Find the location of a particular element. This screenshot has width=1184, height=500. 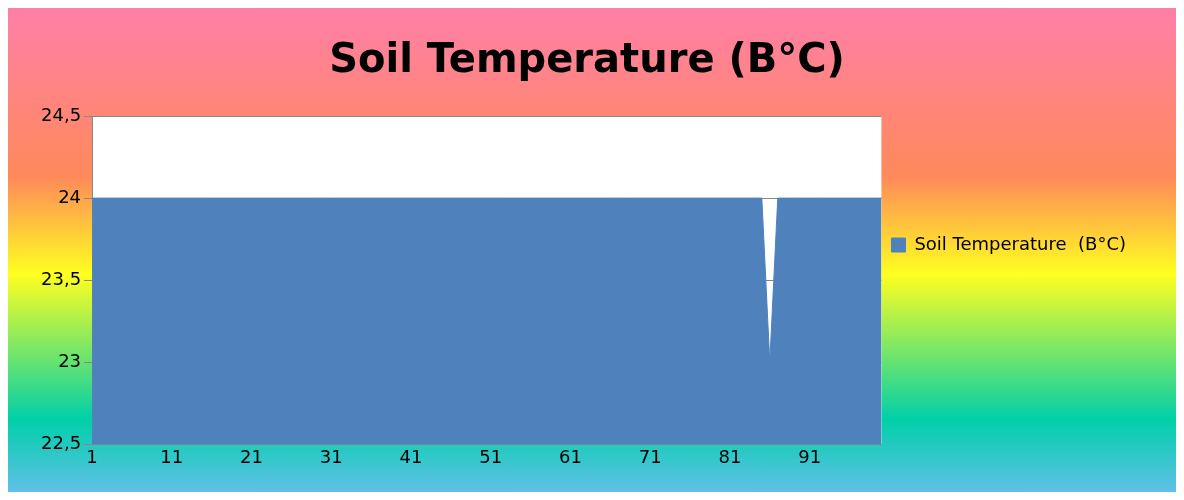

x-tick-label: 61 is located at coordinates (570, 456).